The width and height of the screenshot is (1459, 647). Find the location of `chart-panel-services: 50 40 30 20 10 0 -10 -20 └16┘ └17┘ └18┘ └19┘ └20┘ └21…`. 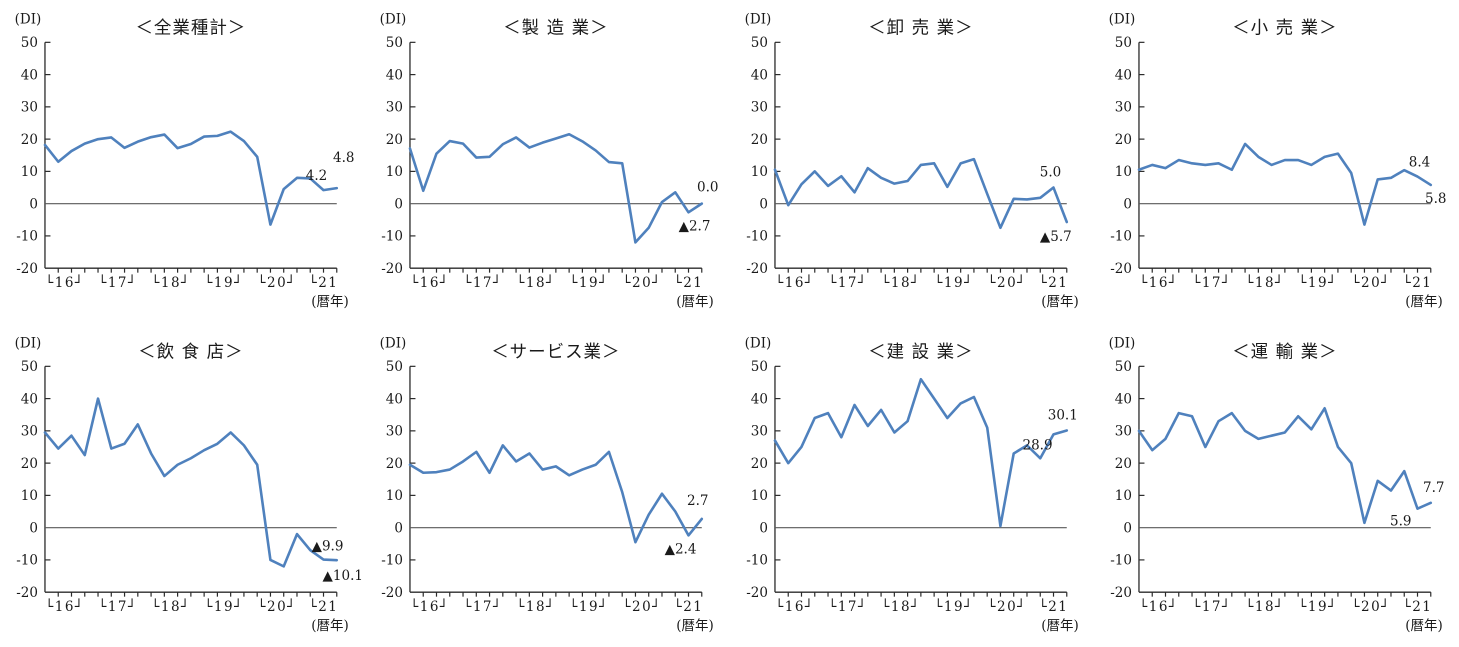

chart-panel-services: 50 40 30 20 10 0 -10 -20 └16┘ └17┘ └18┘ └19┘ └20┘ └21… is located at coordinates (547, 485).